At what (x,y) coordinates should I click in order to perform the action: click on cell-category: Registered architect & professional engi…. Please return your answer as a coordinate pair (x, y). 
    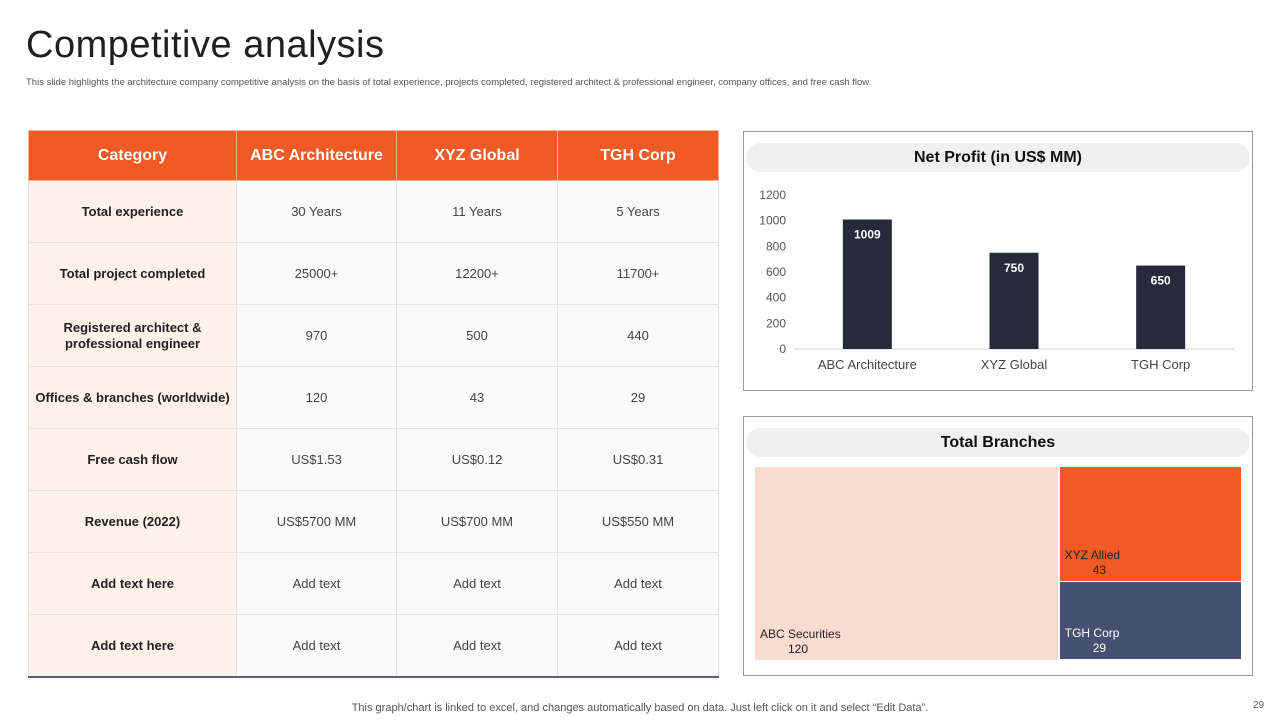
    Looking at the image, I should click on (132, 335).